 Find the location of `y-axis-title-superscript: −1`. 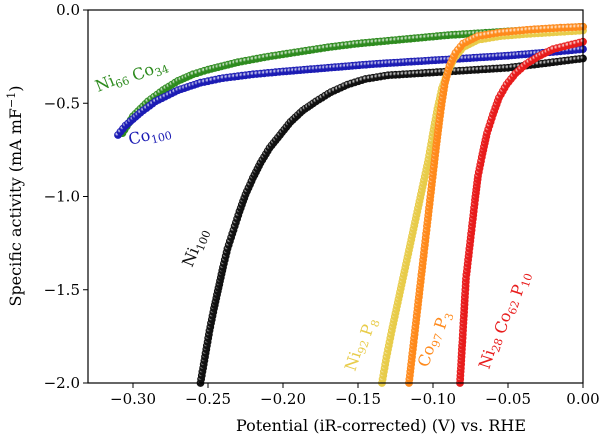

y-axis-title-superscript: −1 is located at coordinates (11, 100).